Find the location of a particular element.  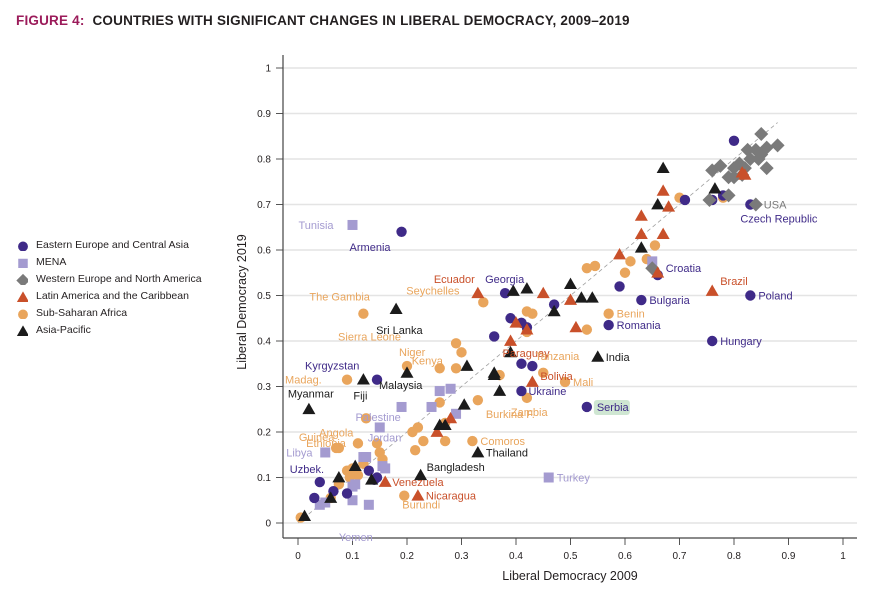

label-bulgaria: Bulgaria is located at coordinates (669, 301).